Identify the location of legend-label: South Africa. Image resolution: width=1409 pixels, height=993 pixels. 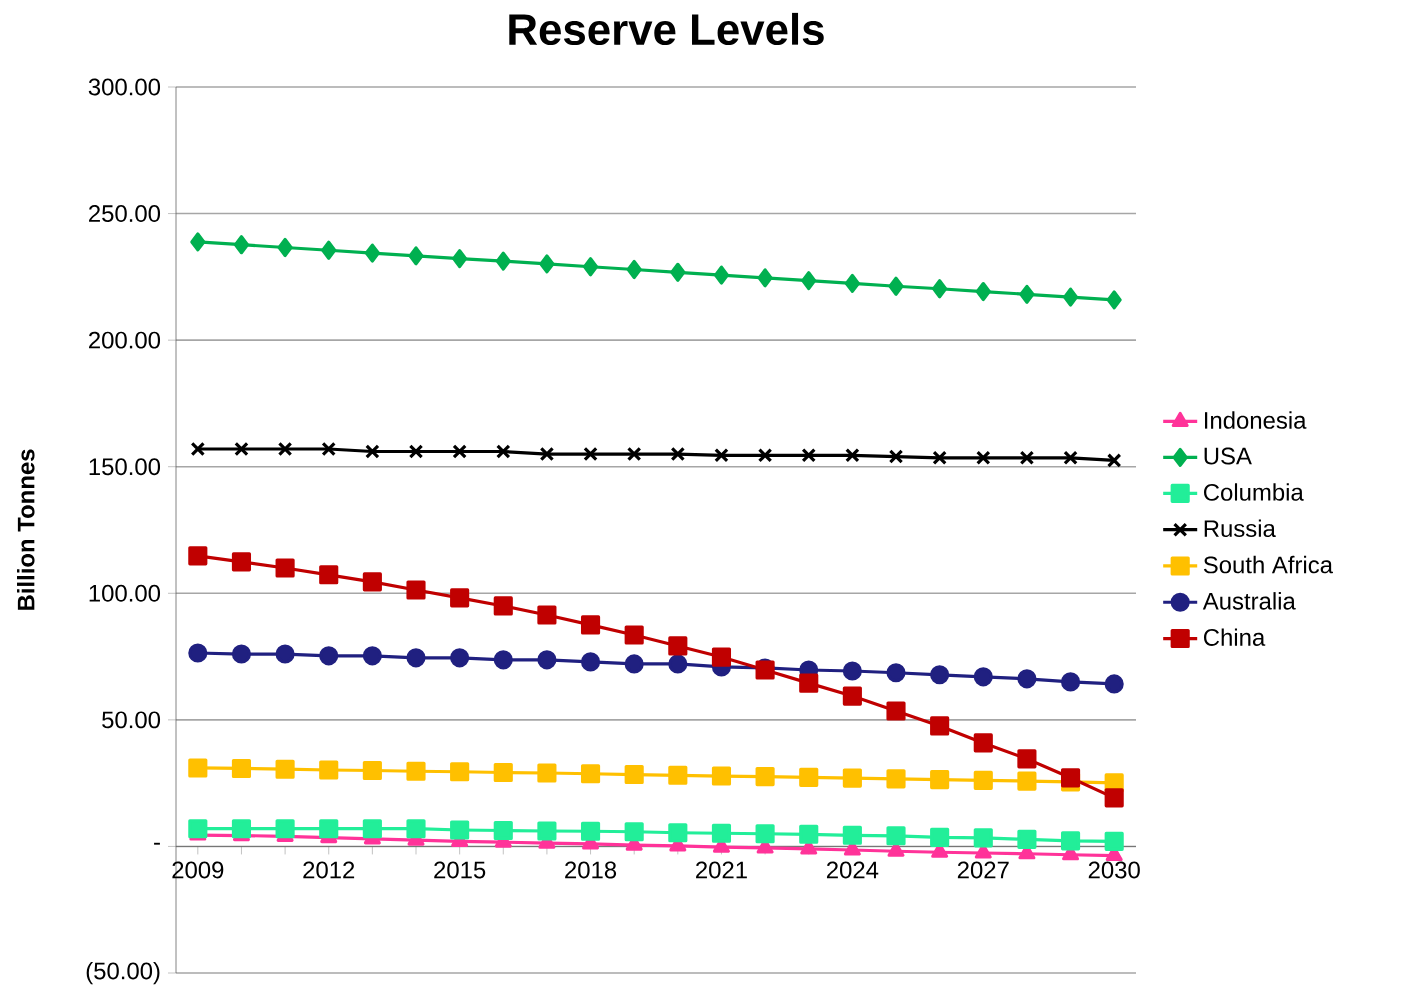
(1268, 564).